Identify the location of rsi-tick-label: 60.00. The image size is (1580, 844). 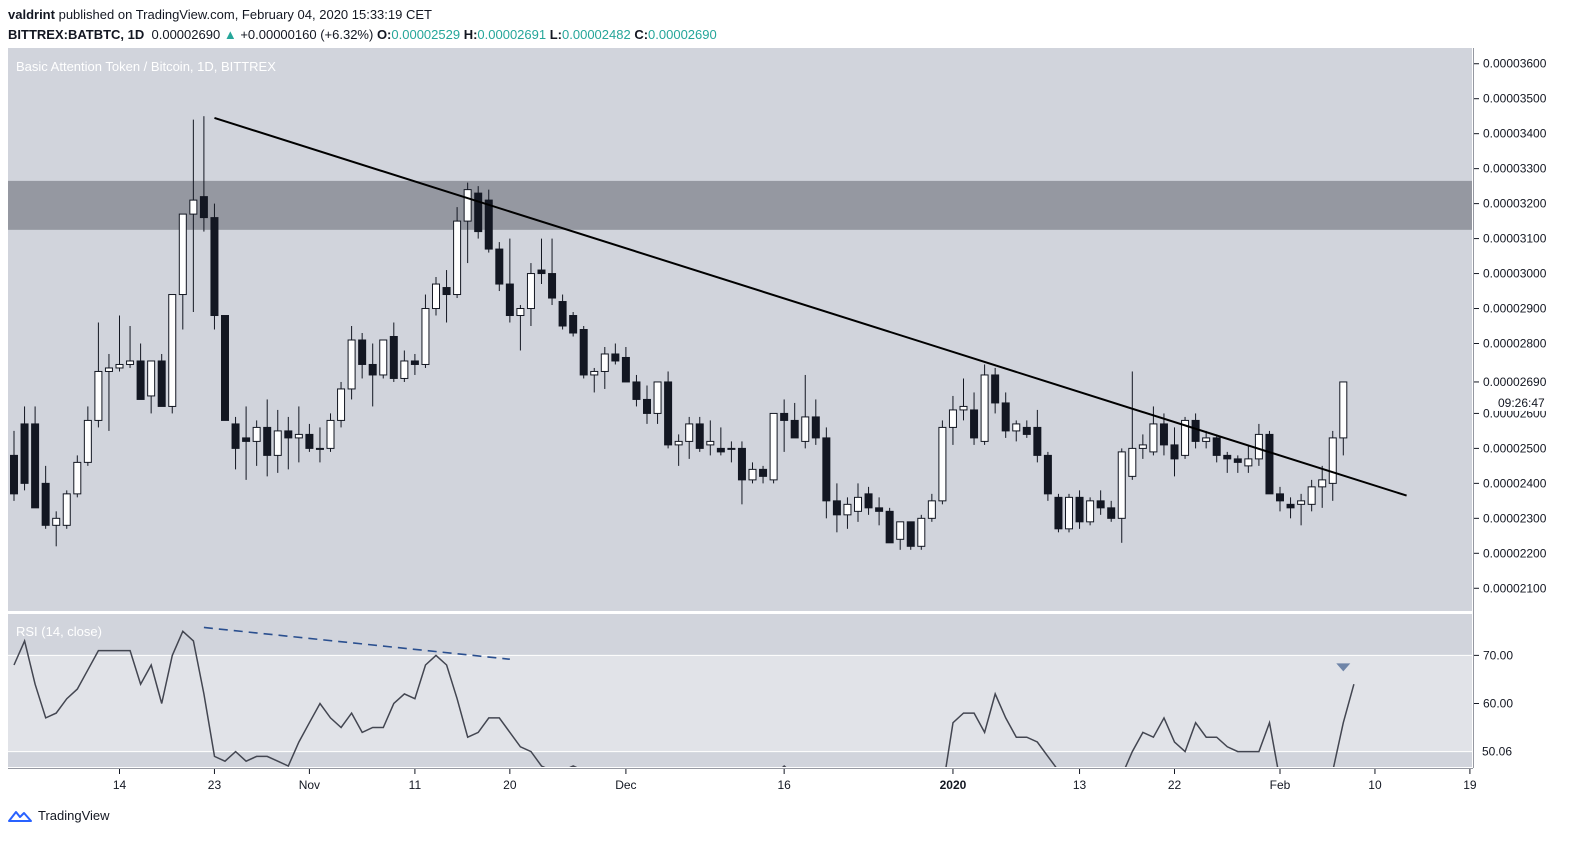
(1498, 703).